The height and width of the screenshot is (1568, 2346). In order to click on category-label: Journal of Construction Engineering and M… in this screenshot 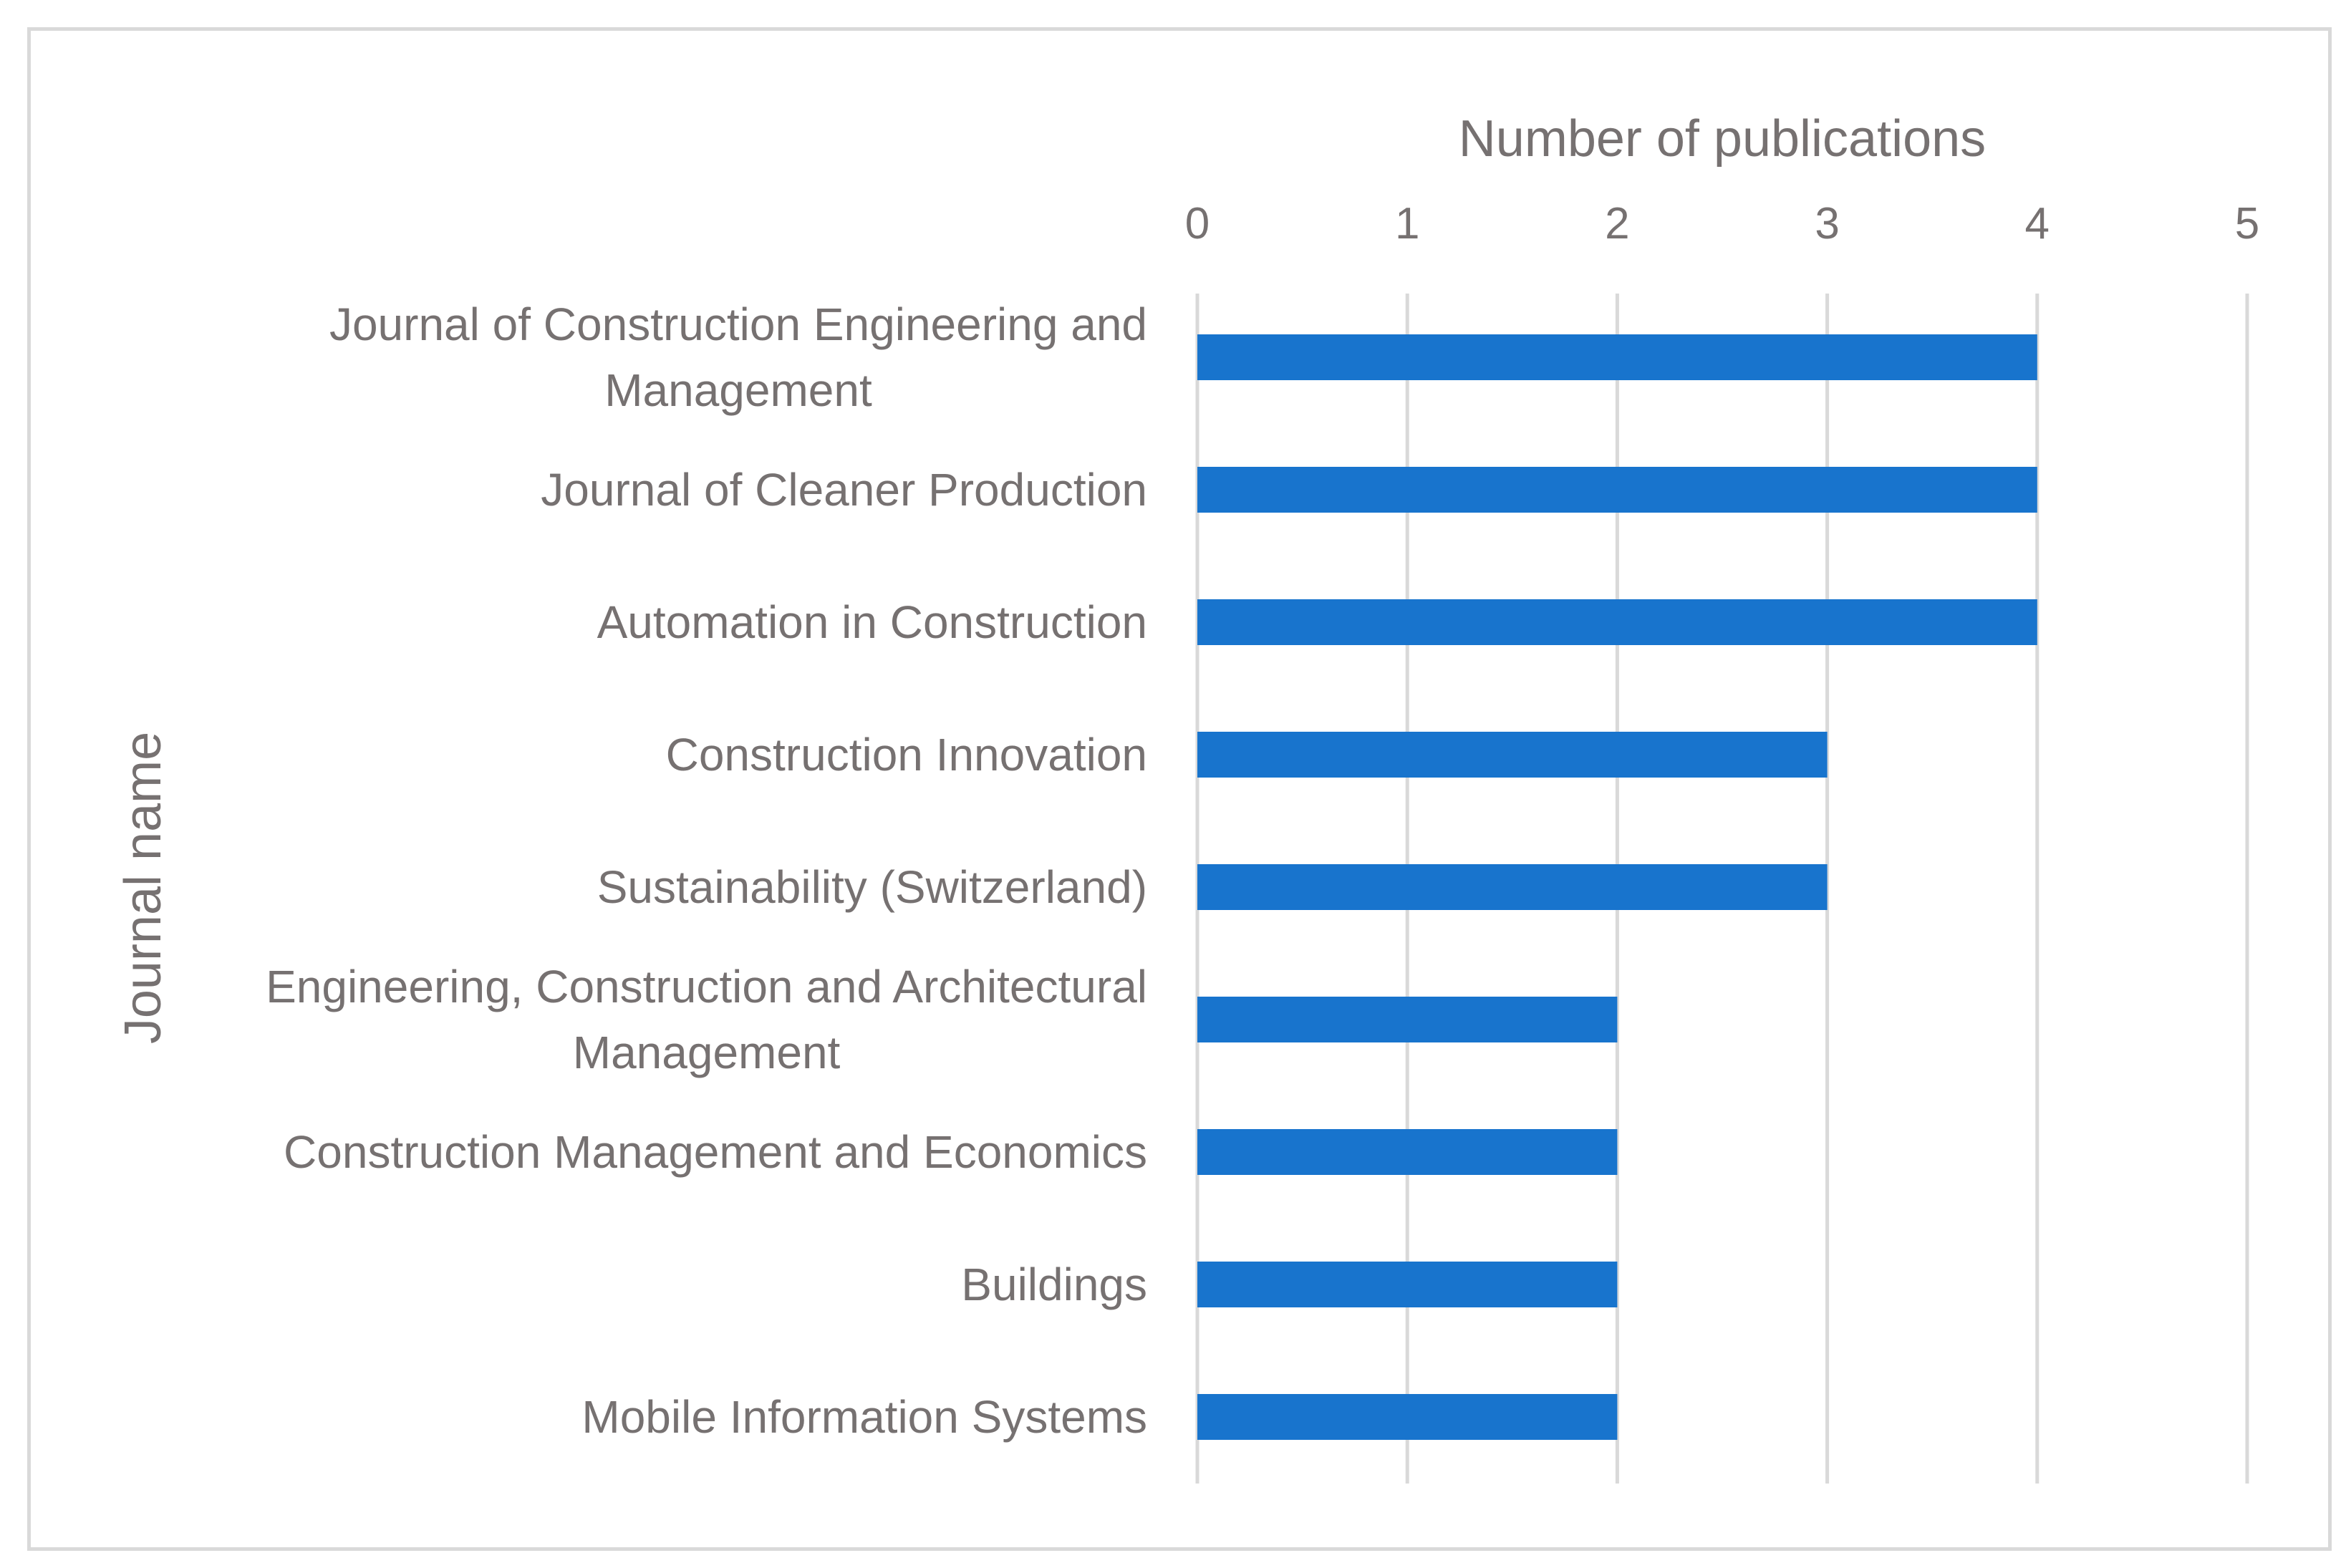, I will do `click(738, 357)`.